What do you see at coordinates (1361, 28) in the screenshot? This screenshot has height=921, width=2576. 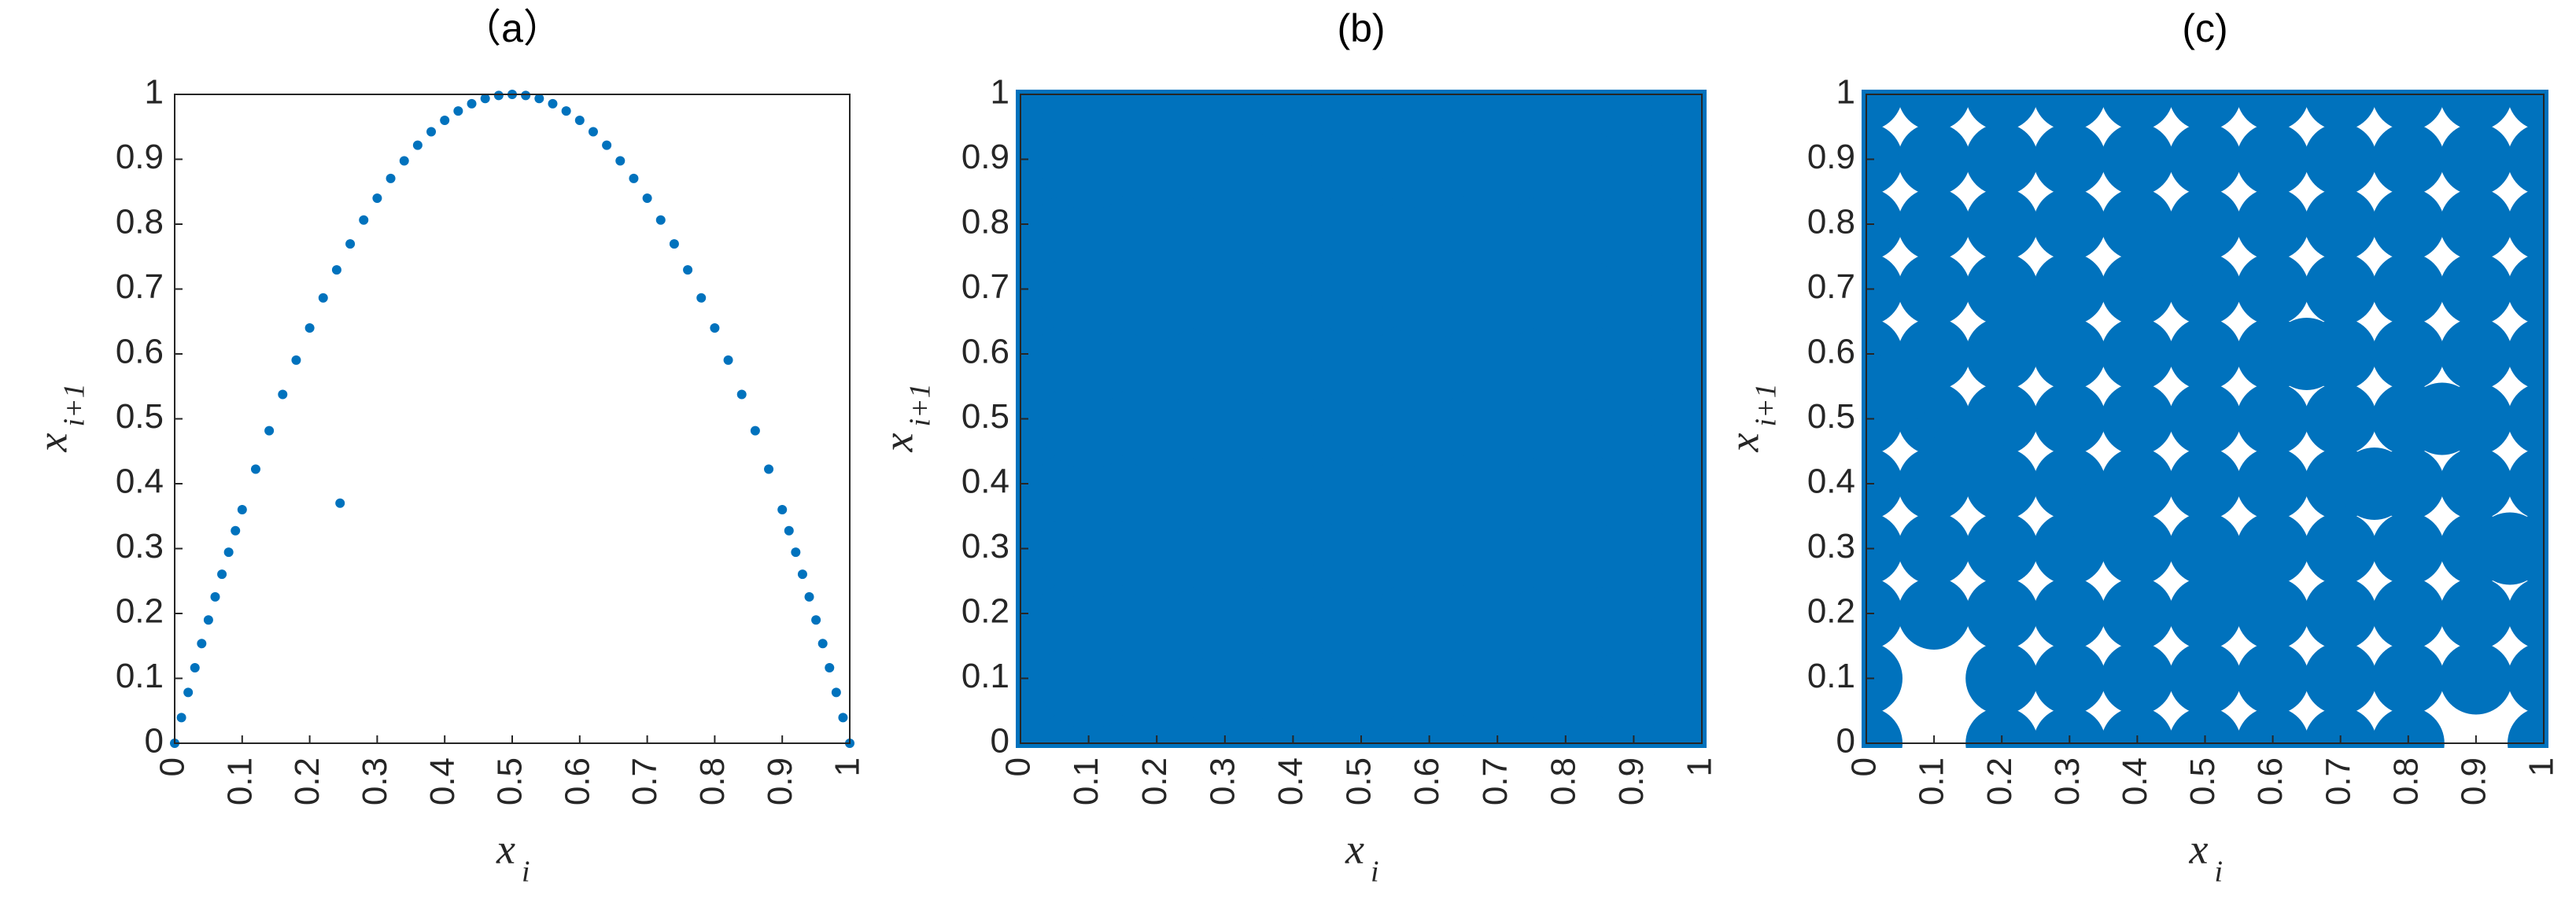 I see `chart-title: (b)` at bounding box center [1361, 28].